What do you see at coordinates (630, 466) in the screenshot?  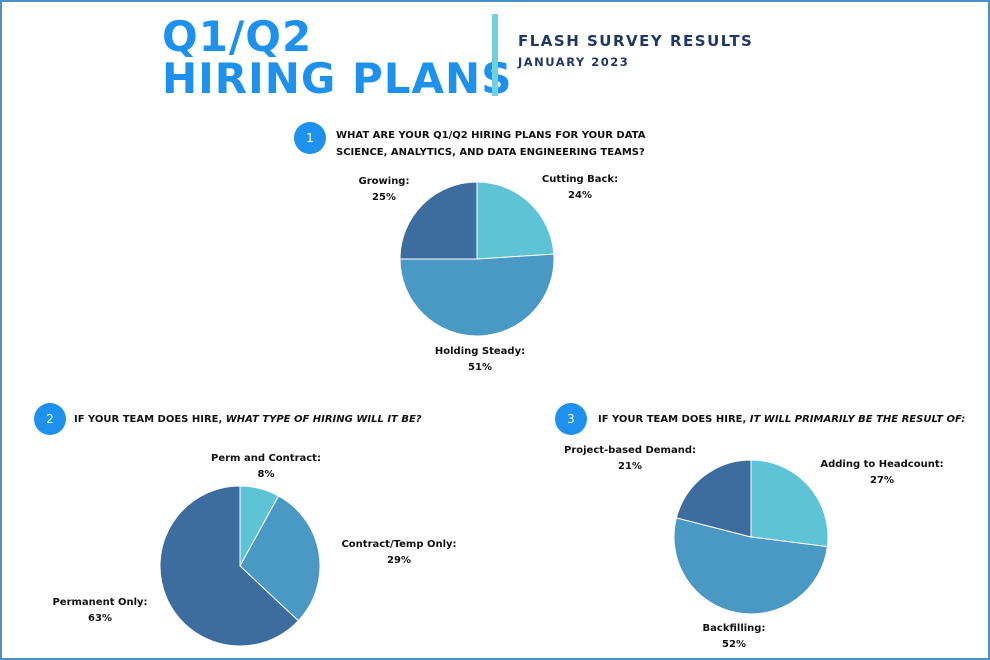 I see `pie3-label-project-based-pct: 21%` at bounding box center [630, 466].